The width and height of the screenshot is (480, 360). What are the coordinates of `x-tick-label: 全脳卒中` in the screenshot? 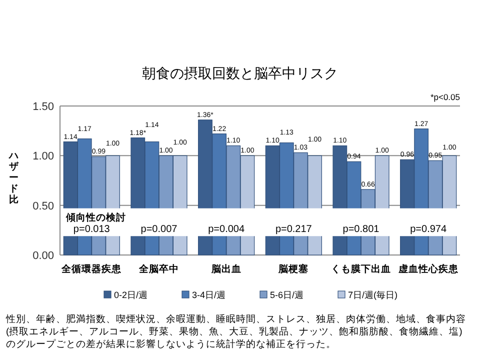 It's located at (158, 269).